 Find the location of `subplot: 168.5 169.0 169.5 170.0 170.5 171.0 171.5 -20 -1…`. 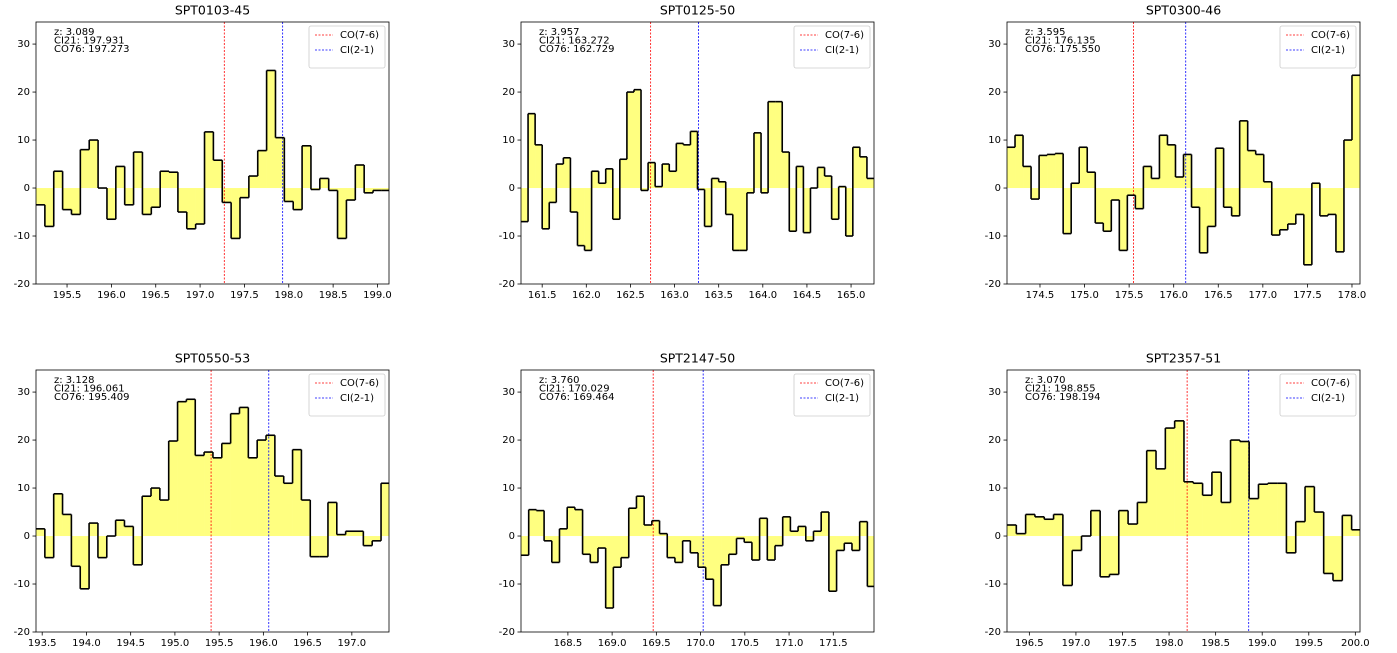

subplot: 168.5 169.0 169.5 170.0 170.5 171.0 171.5 -20 -1… is located at coordinates (687, 500).